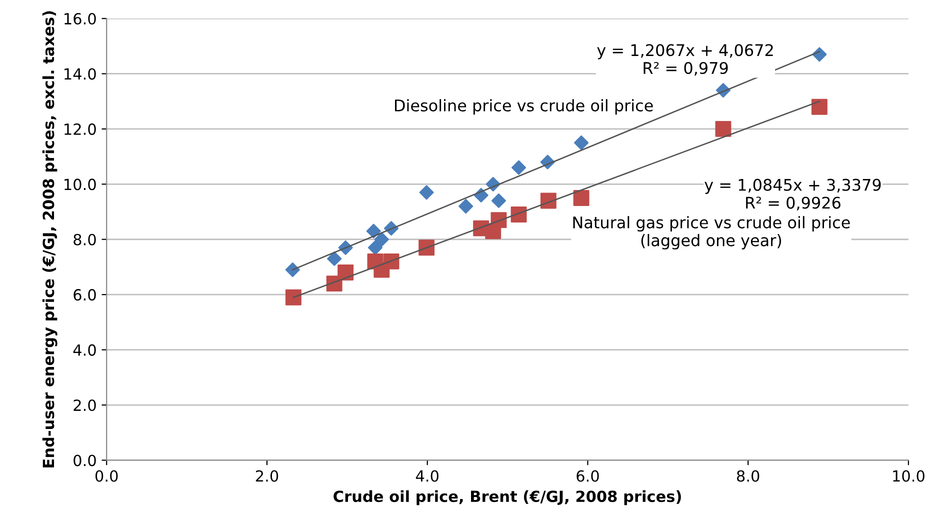 The height and width of the screenshot is (529, 927). Describe the element at coordinates (80, 184) in the screenshot. I see `y-tick-label: 10.0` at that location.